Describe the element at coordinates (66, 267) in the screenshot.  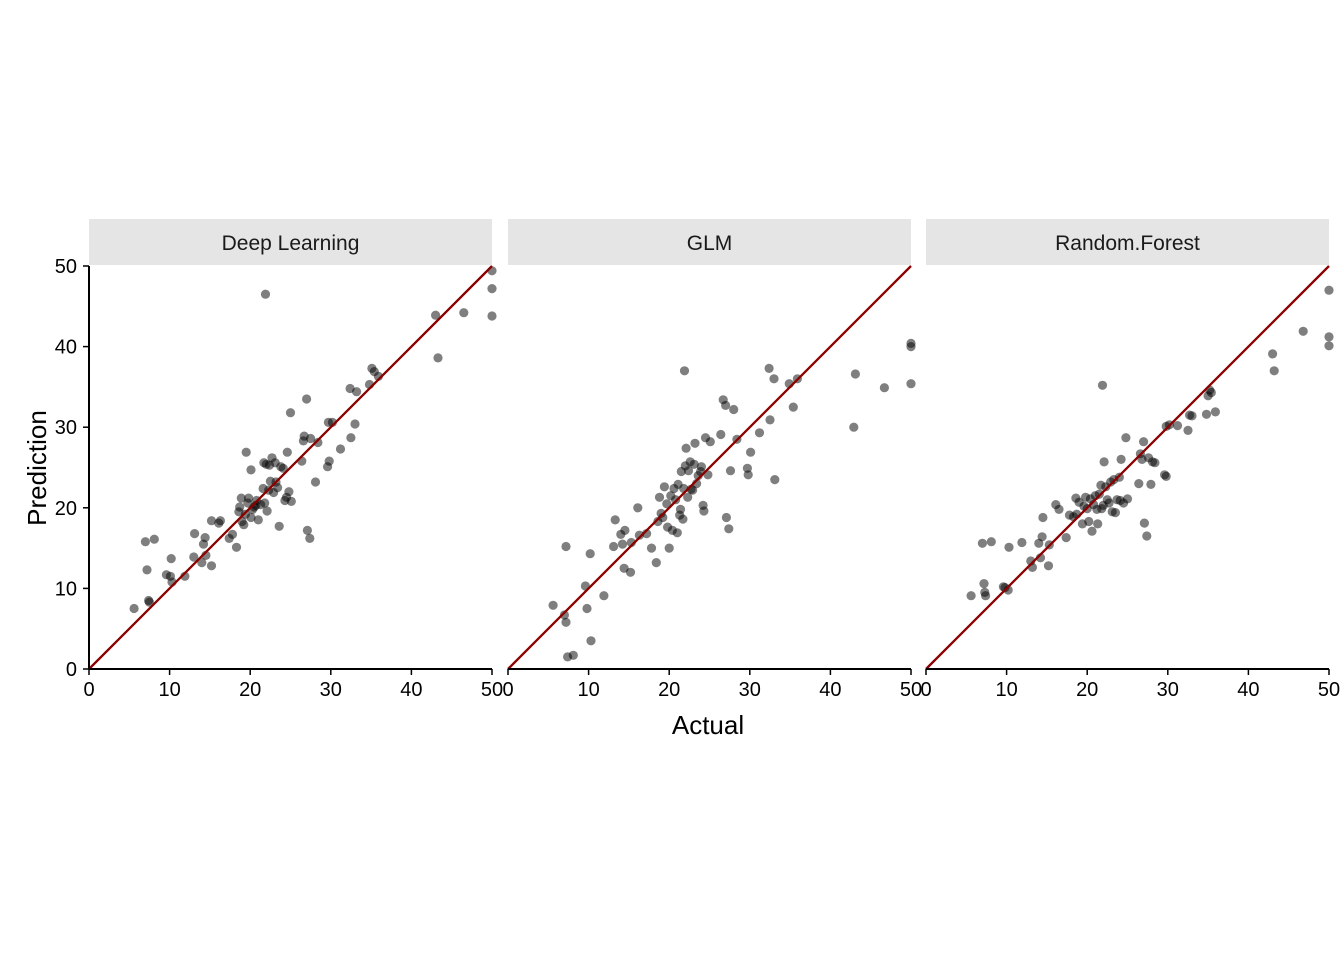
I see `y-tick-label: 50` at that location.